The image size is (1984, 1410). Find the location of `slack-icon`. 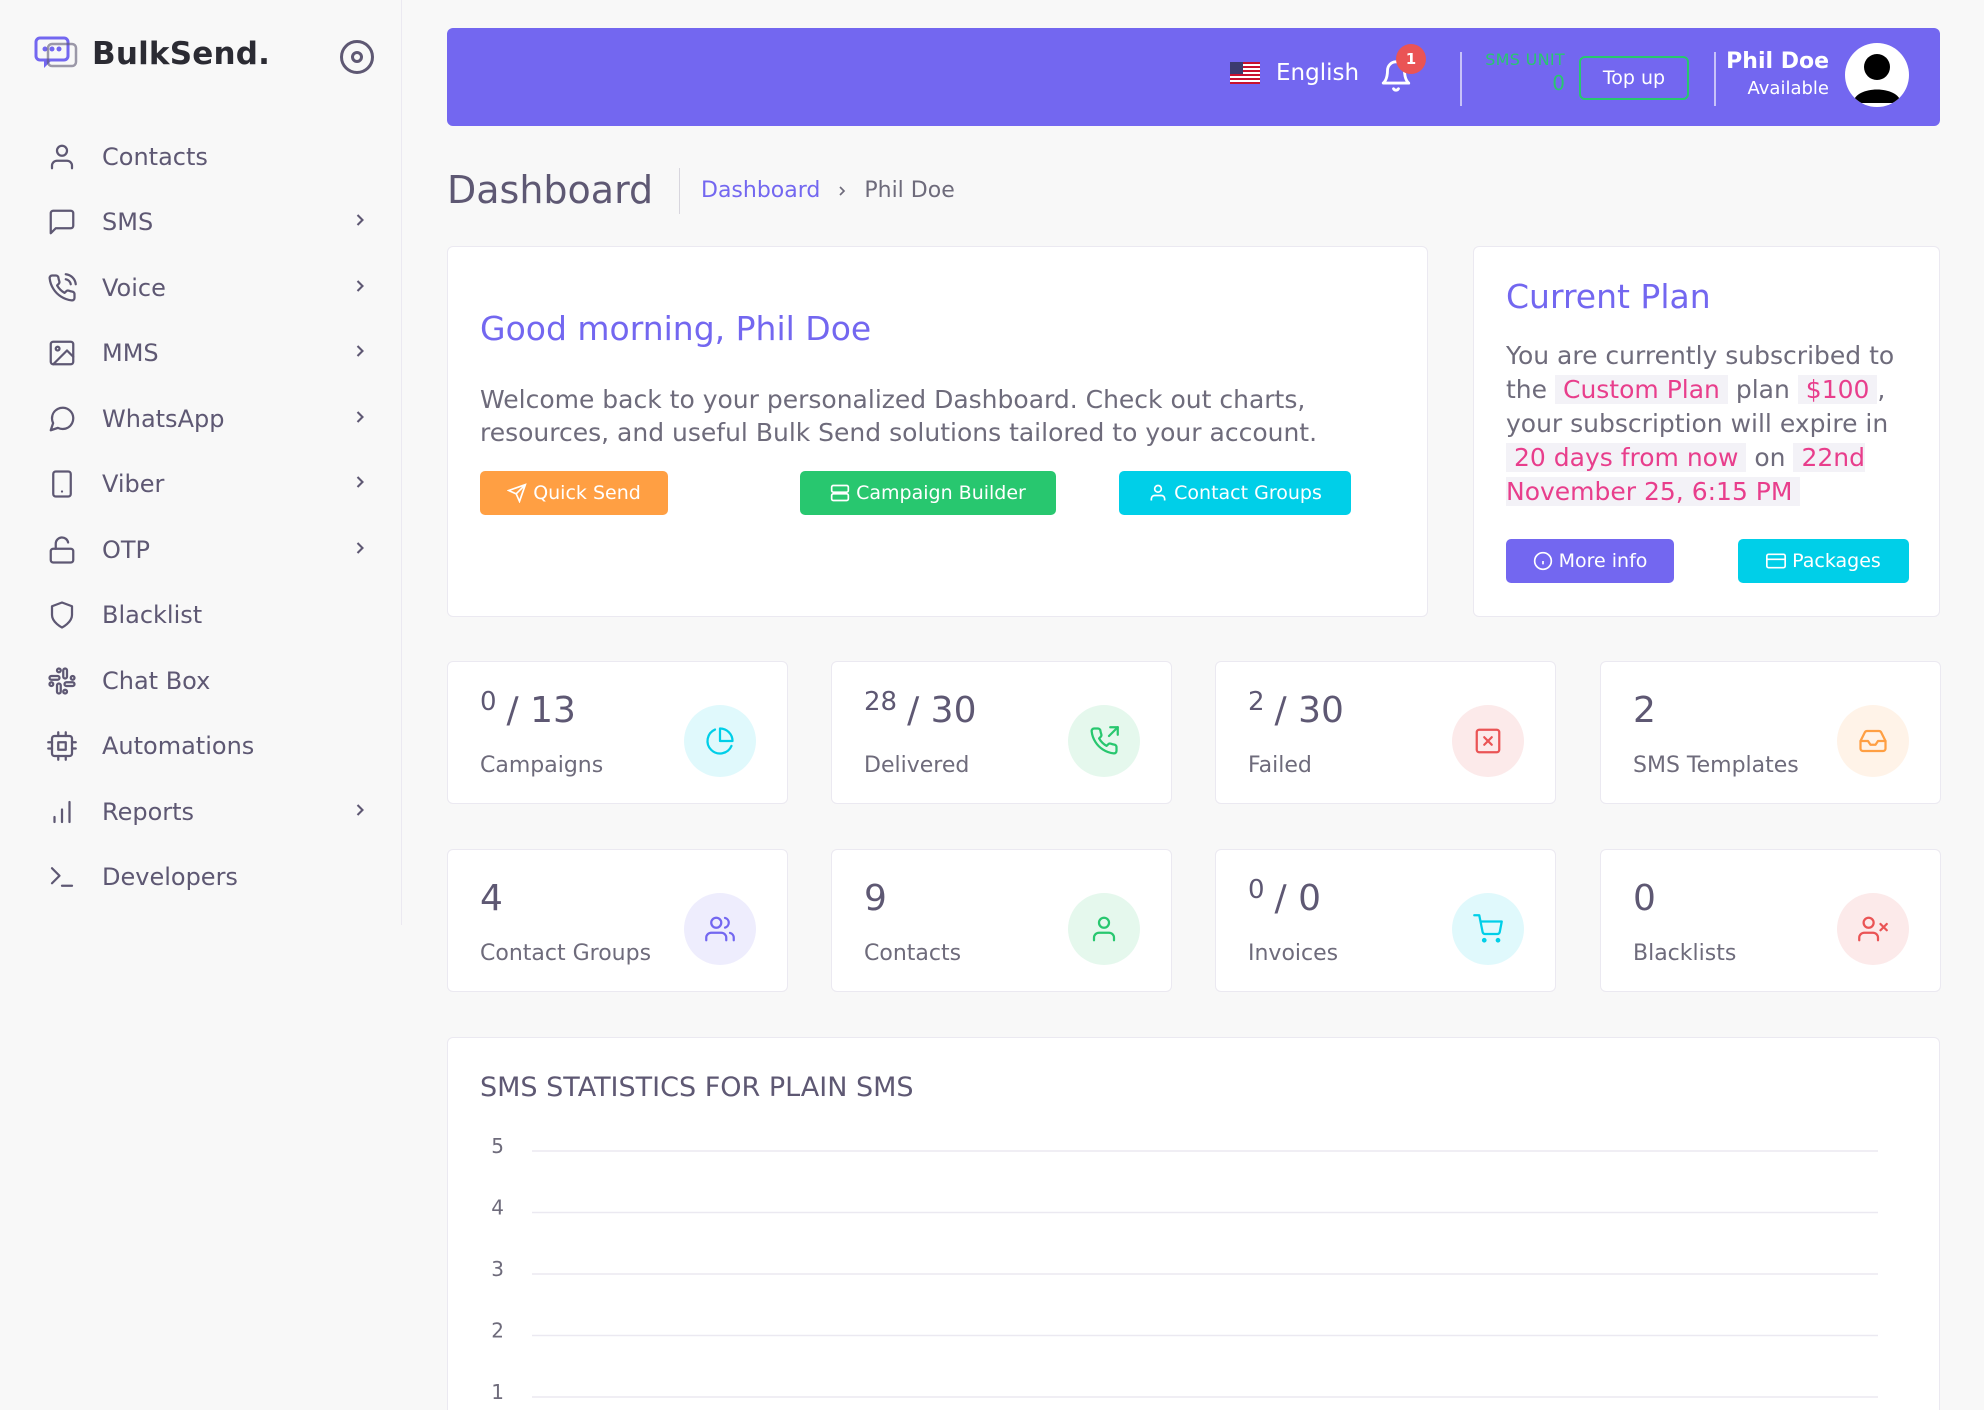

slack-icon is located at coordinates (62, 681).